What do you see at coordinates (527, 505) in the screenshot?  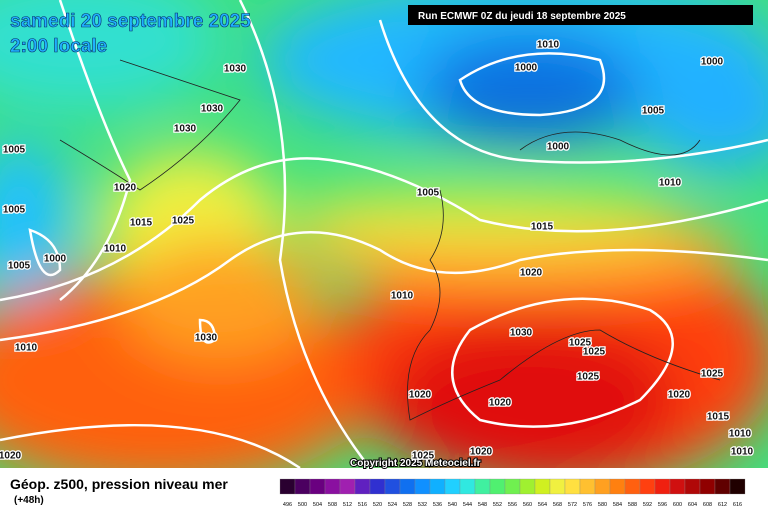 I see `legend-value: 560` at bounding box center [527, 505].